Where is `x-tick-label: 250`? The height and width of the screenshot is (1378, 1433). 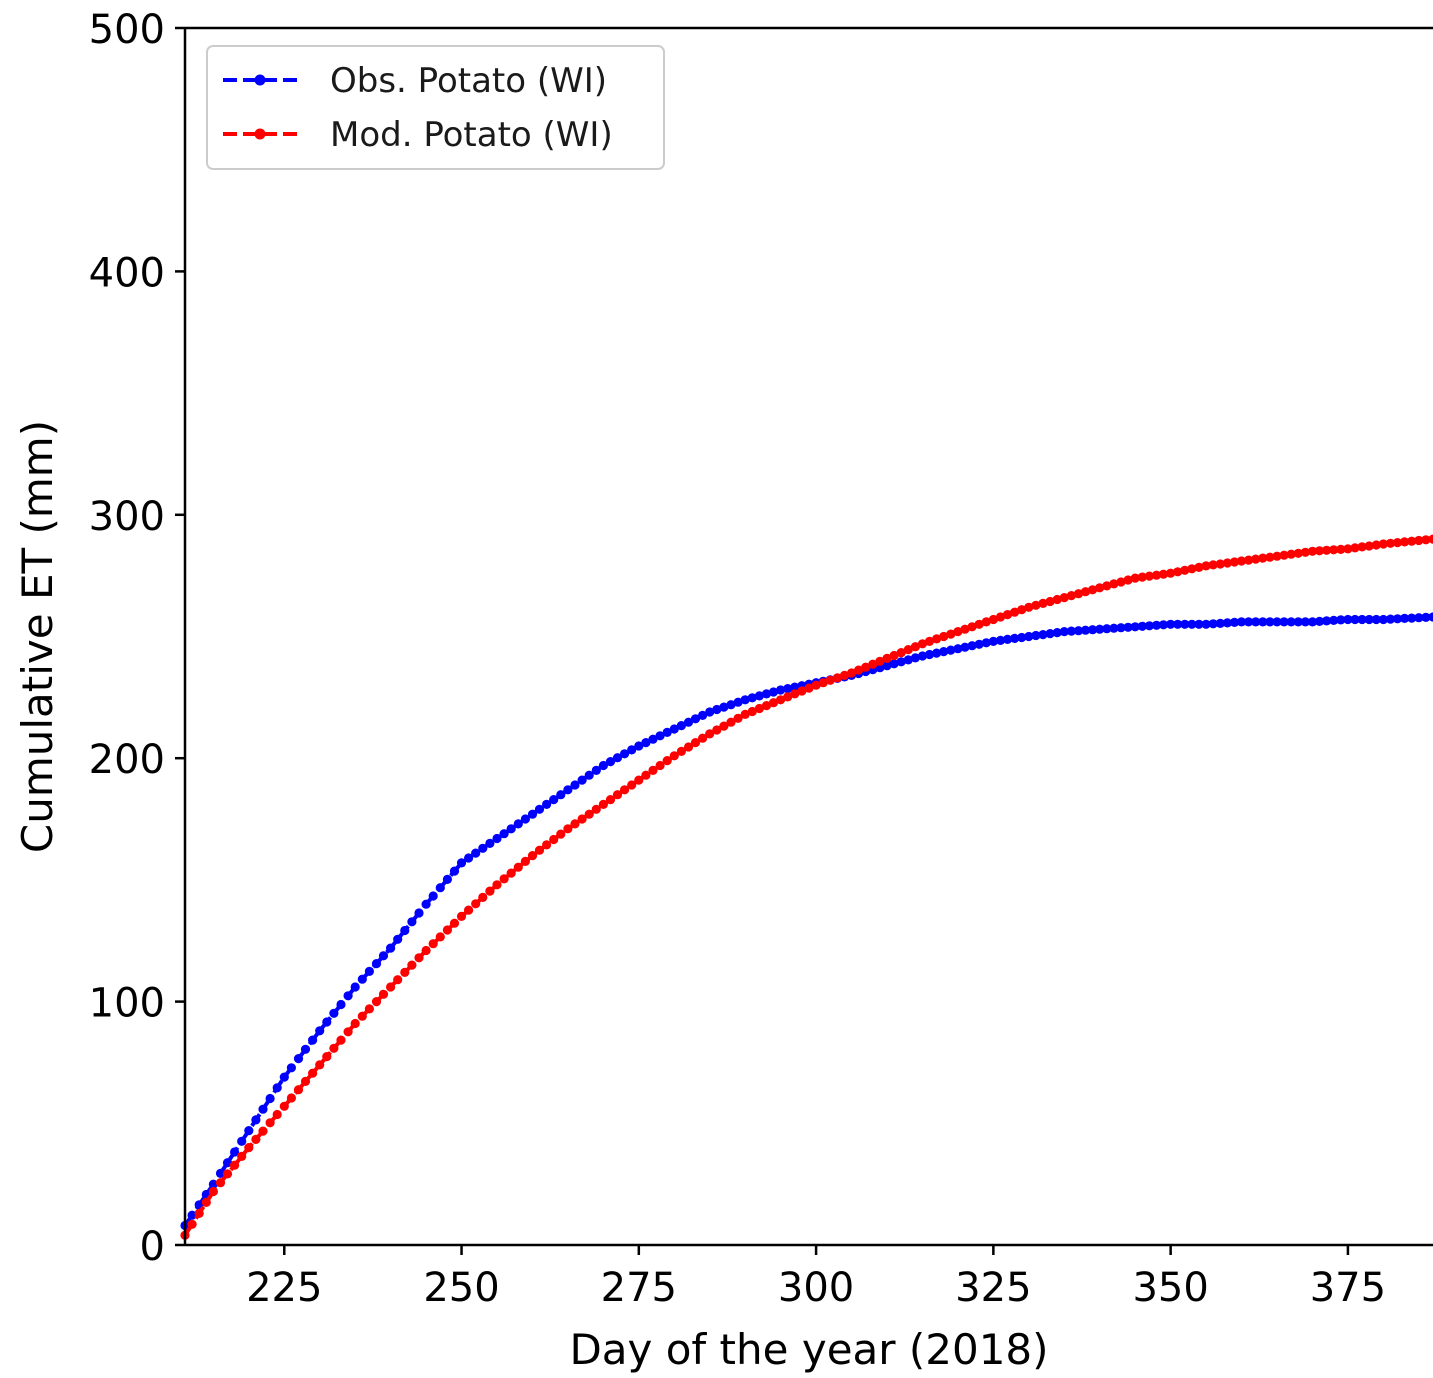 x-tick-label: 250 is located at coordinates (461, 1288).